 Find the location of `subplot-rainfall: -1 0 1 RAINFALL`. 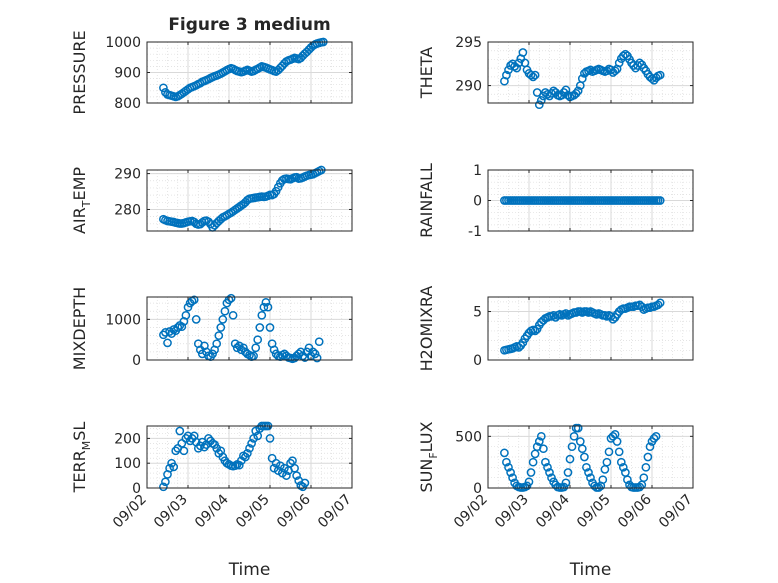

subplot-rainfall: -1 0 1 RAINFALL is located at coordinates (555, 201).